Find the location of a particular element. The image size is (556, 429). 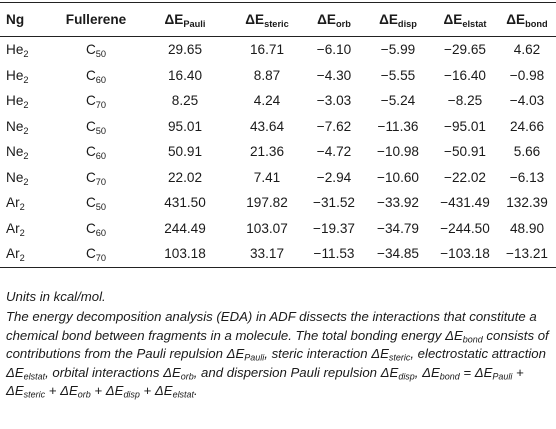

cell-bond: 48.90 is located at coordinates (527, 228).